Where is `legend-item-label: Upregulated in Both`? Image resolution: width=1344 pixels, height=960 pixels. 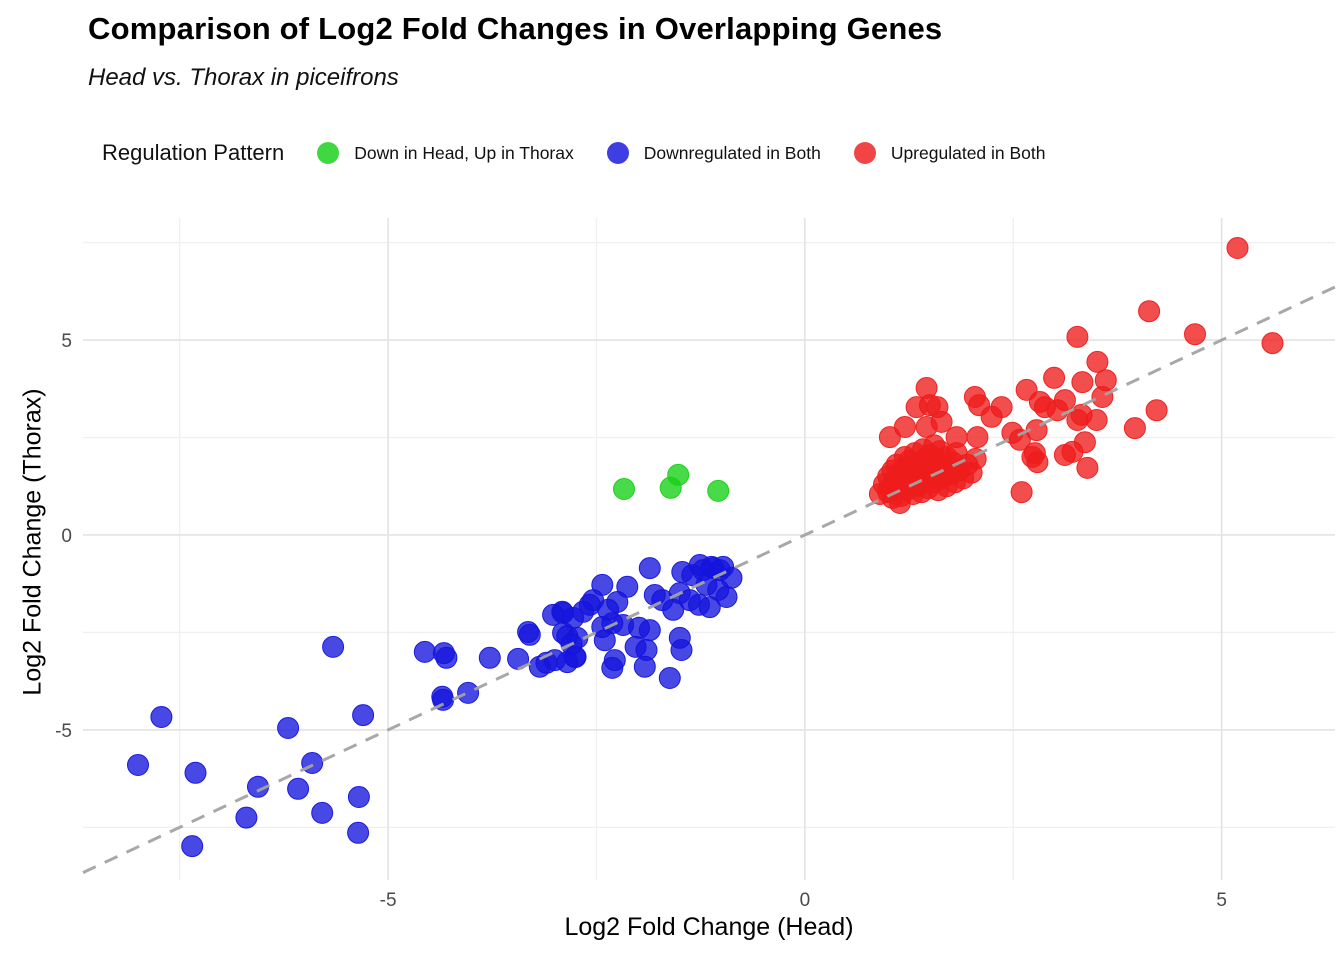 legend-item-label: Upregulated in Both is located at coordinates (968, 152).